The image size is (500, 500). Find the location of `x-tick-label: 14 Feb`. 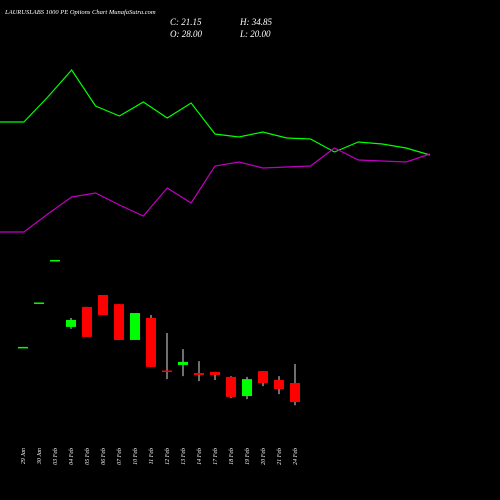

x-tick-label: 14 Feb is located at coordinates (199, 456).